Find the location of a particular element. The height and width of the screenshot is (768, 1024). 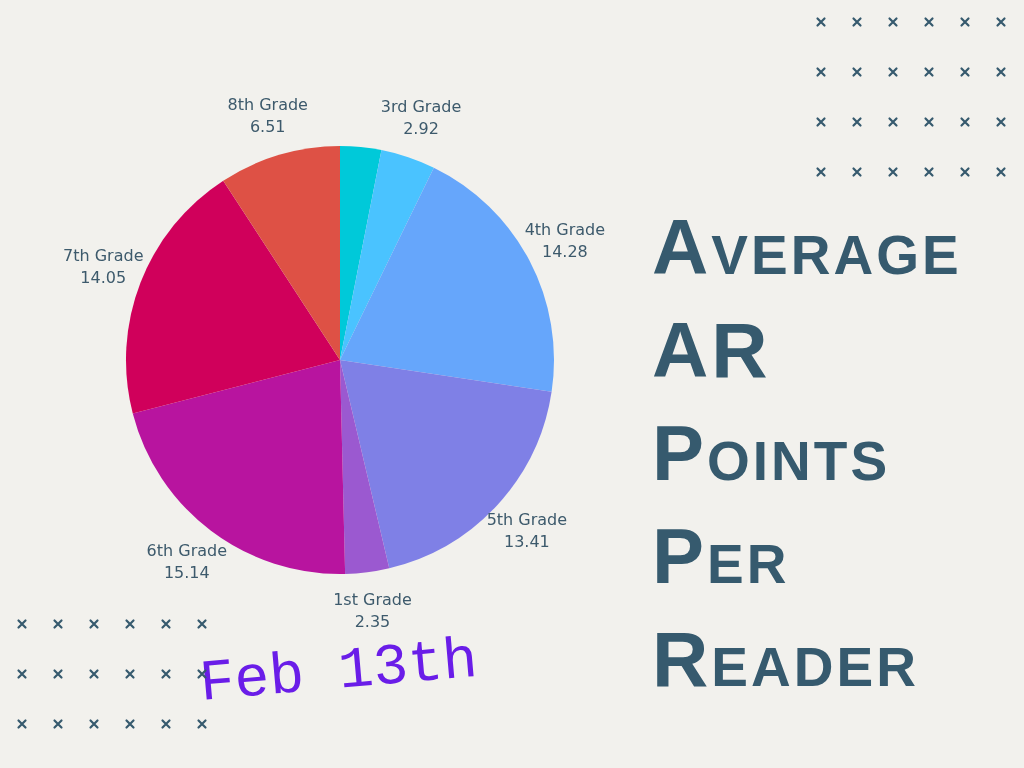

slice-label: 1st Grade is located at coordinates (372, 600).